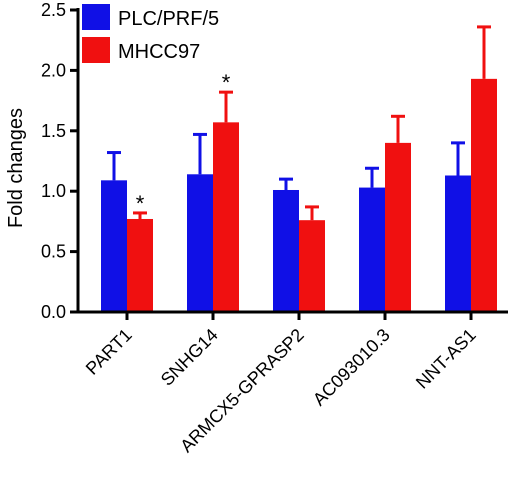  I want to click on x-tick-label: NNT-AS1, so click(446, 359).